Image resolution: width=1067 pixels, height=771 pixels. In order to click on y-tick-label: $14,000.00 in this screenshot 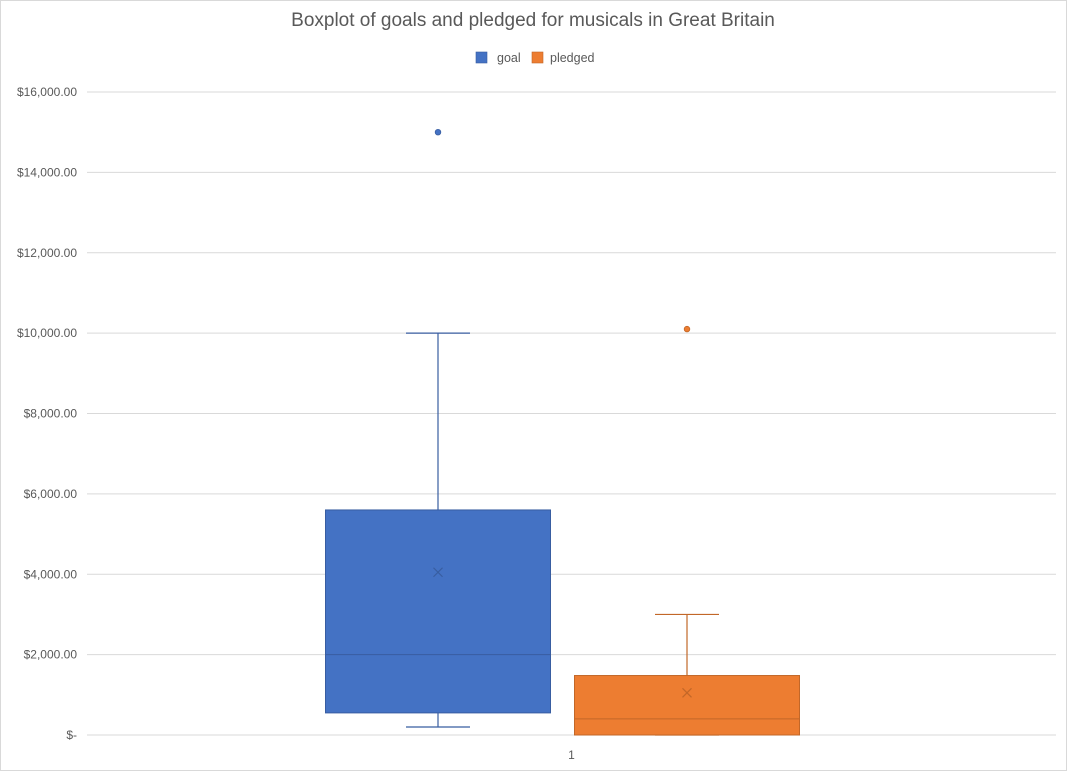, I will do `click(47, 172)`.